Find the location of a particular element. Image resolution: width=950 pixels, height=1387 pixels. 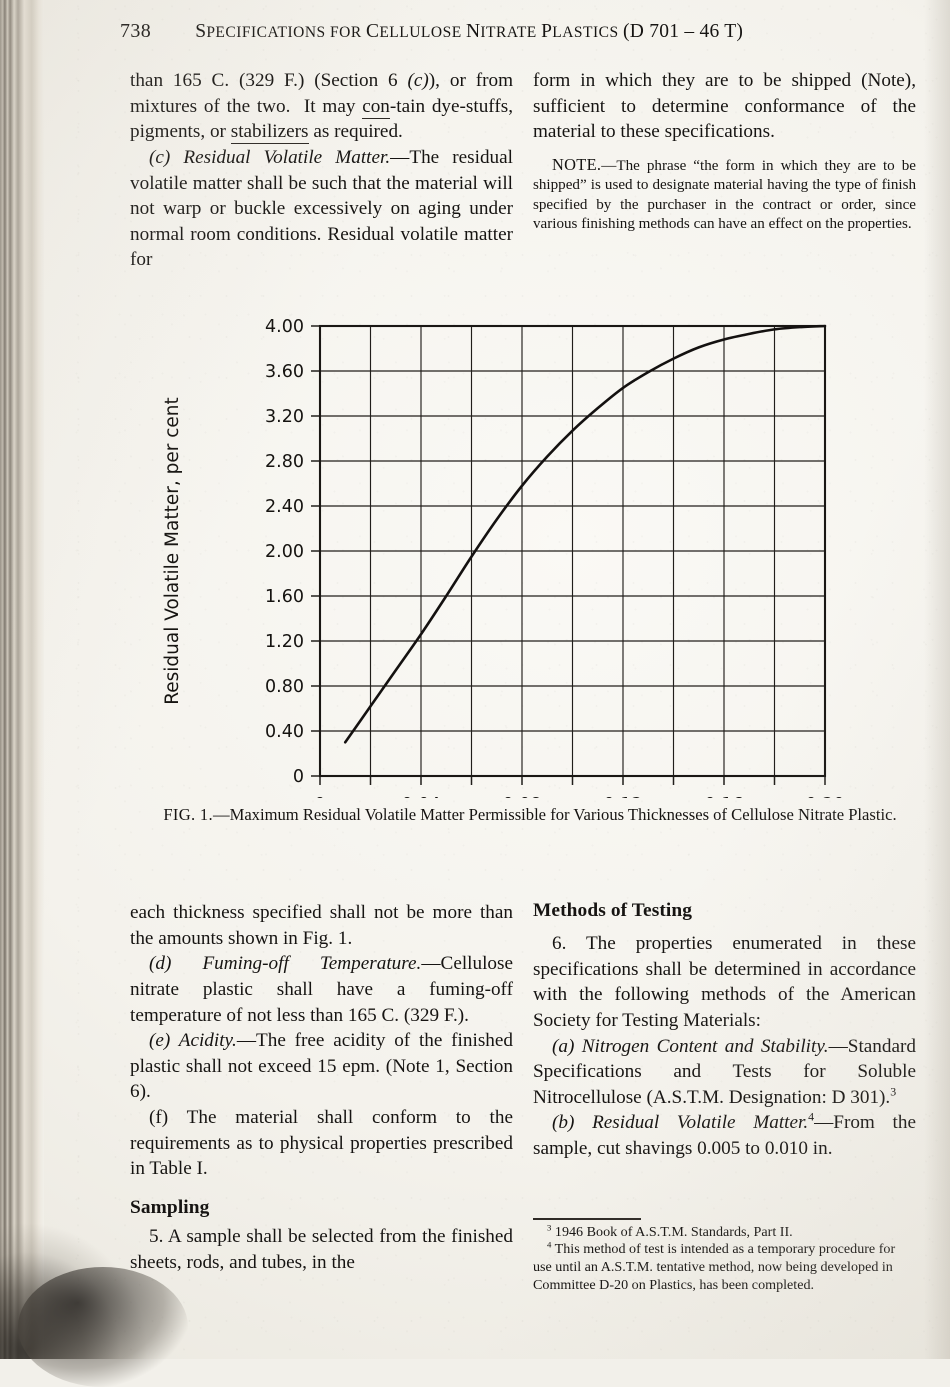

svg-text: 0.80 is located at coordinates (284, 687).